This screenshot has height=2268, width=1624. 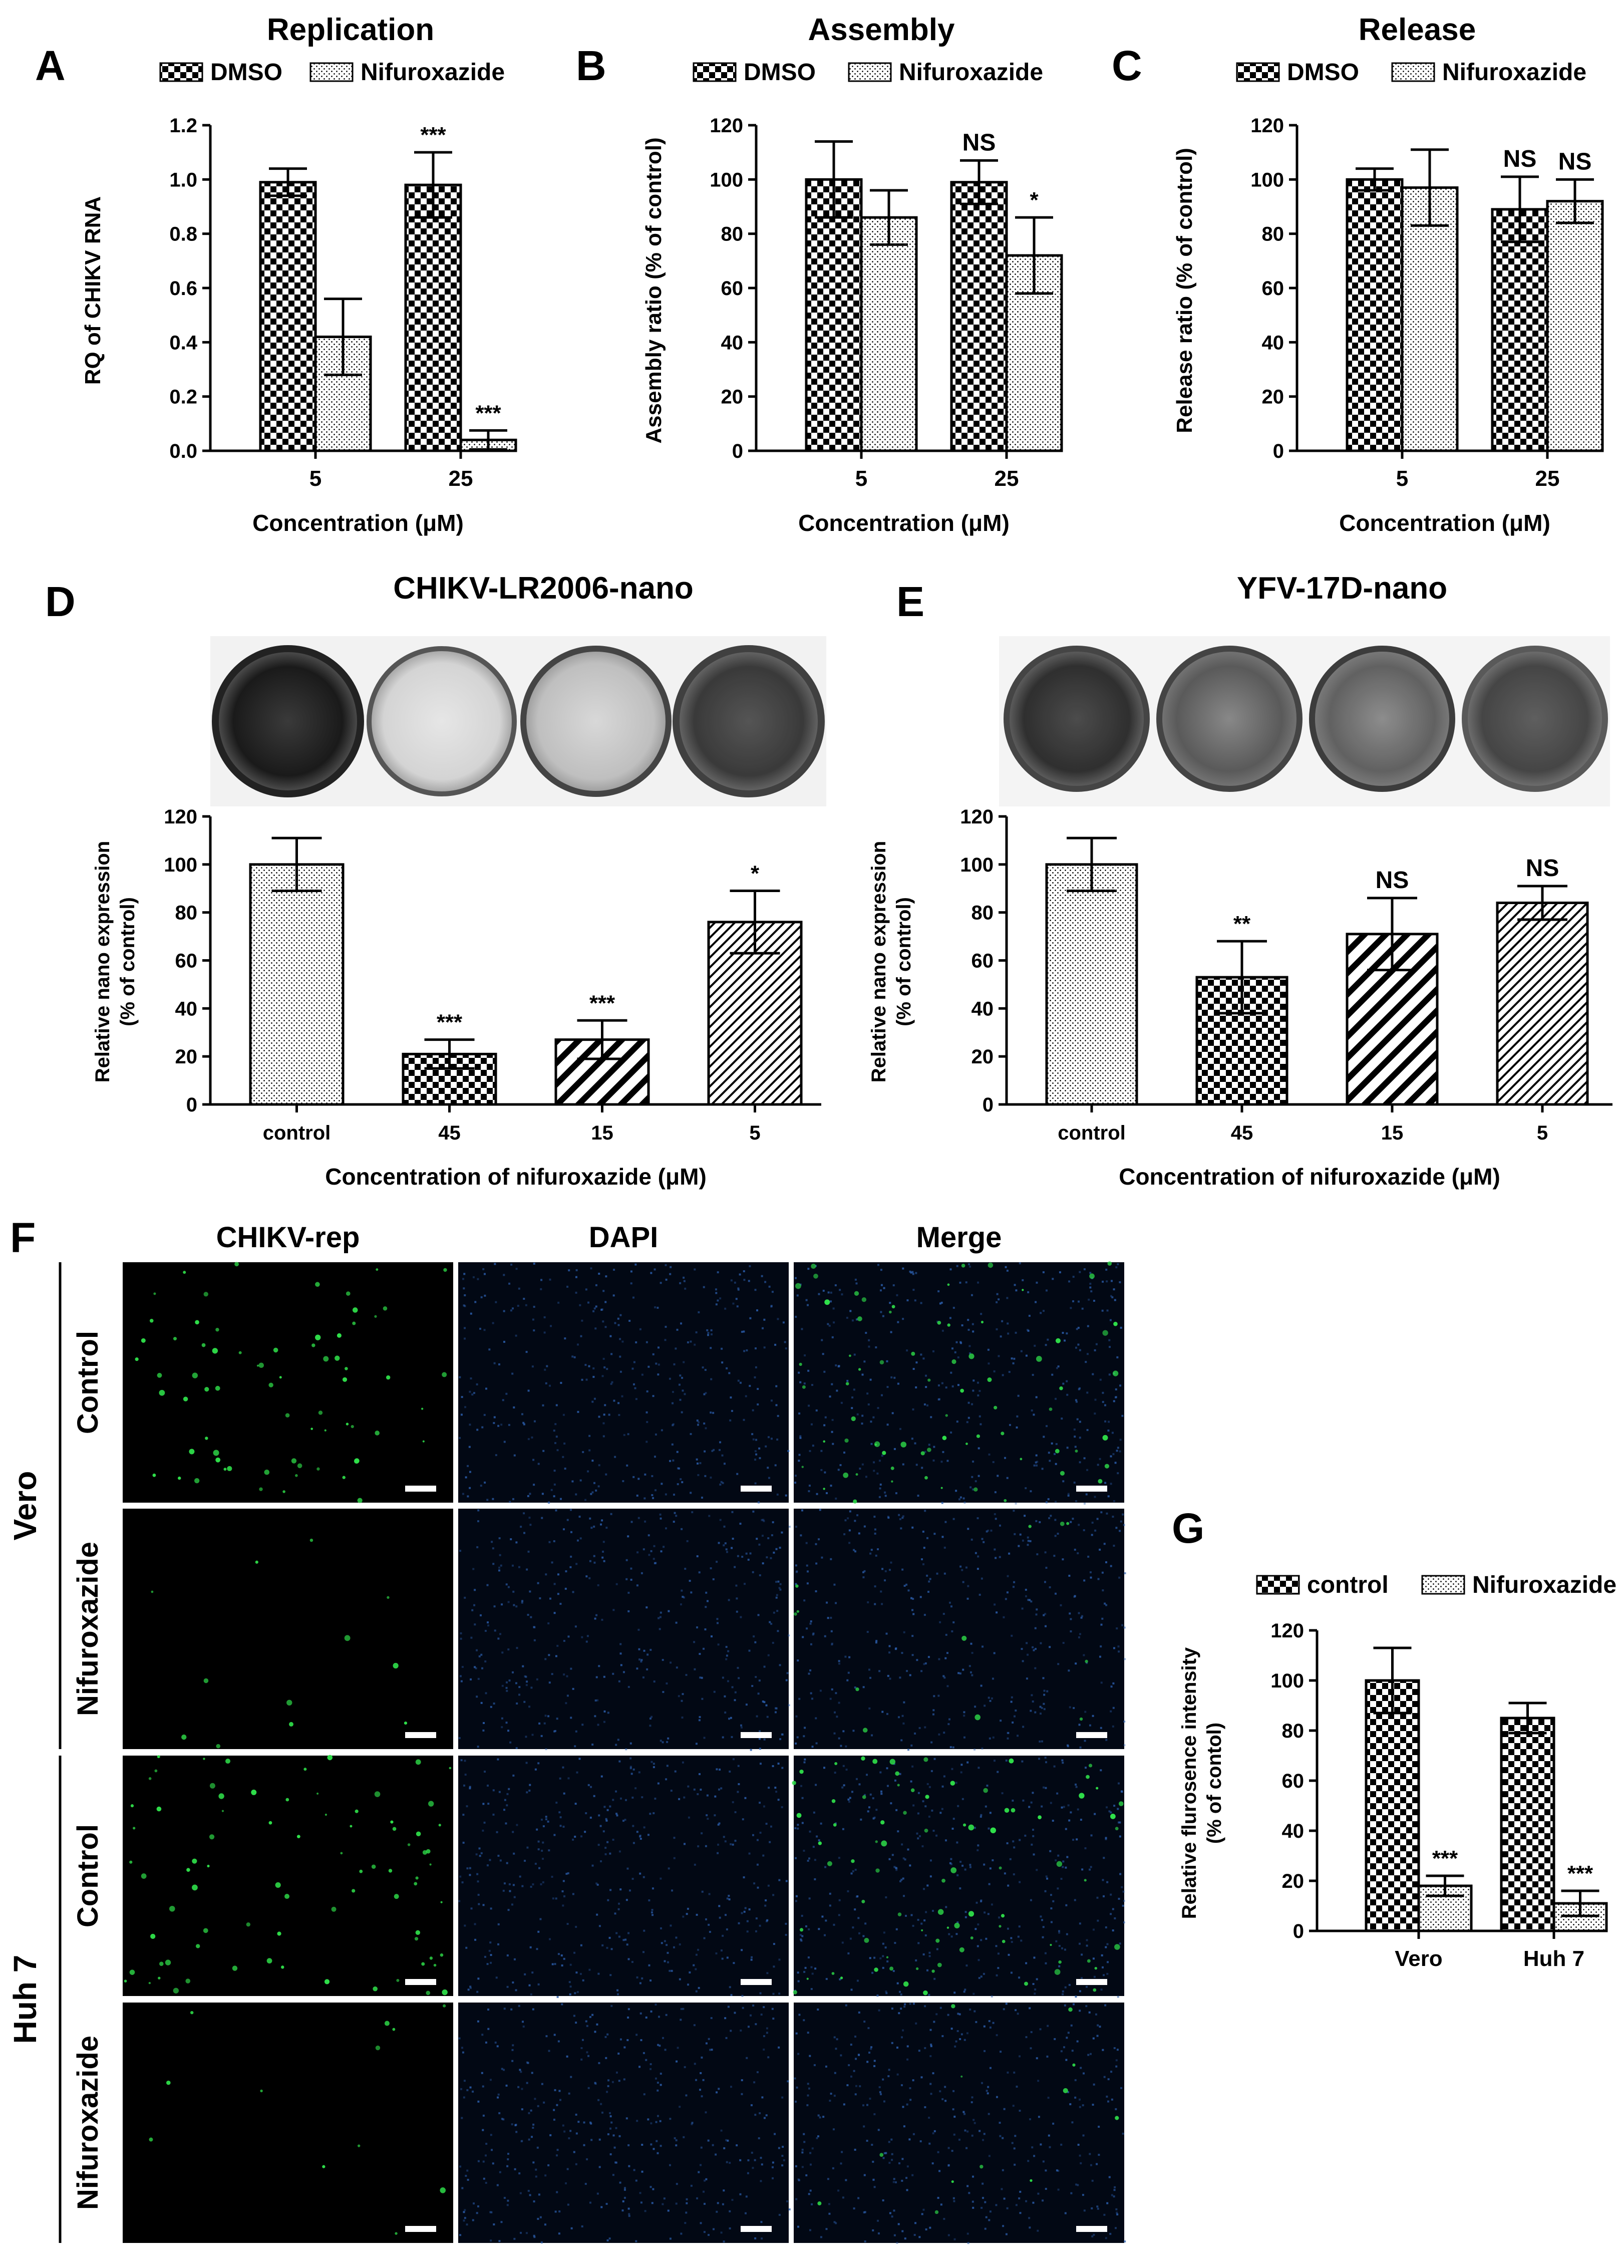 What do you see at coordinates (1287, 1631) in the screenshot?
I see `y-tick-label: 120` at bounding box center [1287, 1631].